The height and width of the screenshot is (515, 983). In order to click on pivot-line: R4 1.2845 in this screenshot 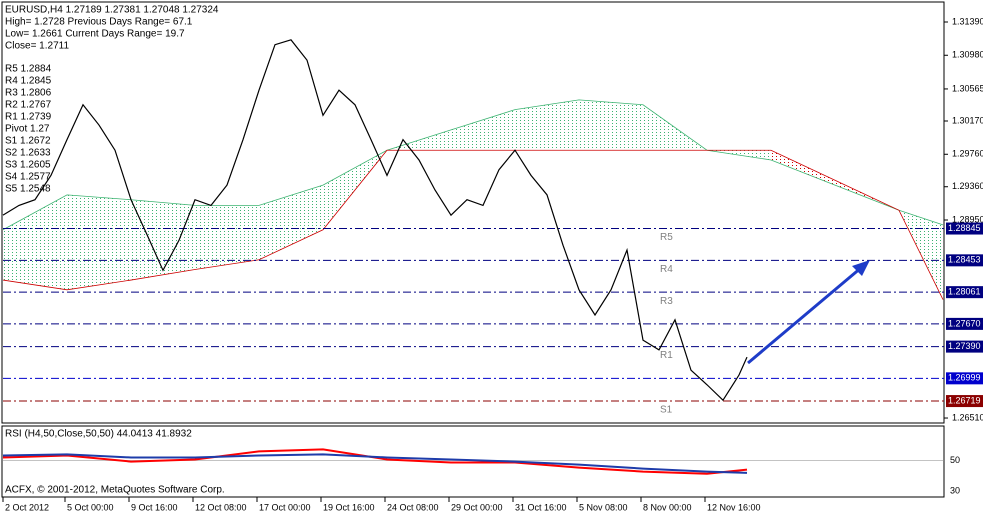, I will do `click(28, 81)`.